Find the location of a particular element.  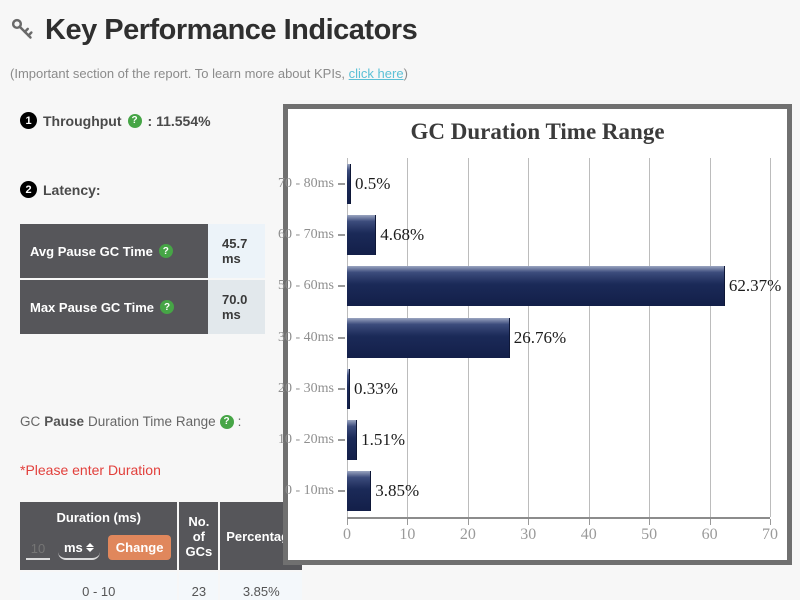

bar-value-label: 4.68% is located at coordinates (402, 234).